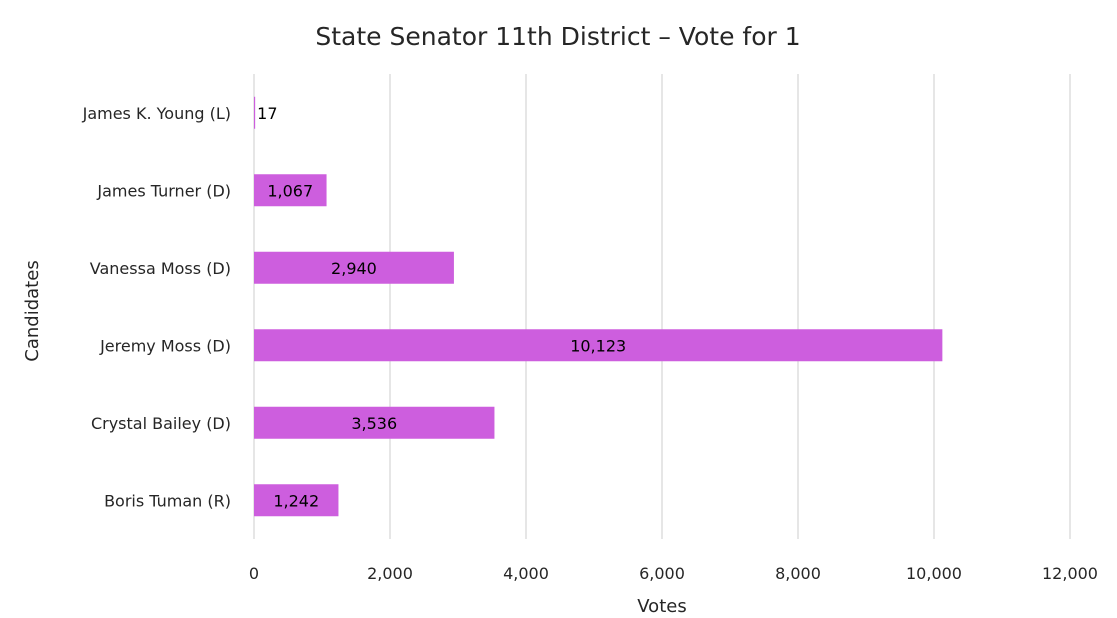 This screenshot has width=1117, height=618. Describe the element at coordinates (267, 113) in the screenshot. I see `data-label: 17` at that location.